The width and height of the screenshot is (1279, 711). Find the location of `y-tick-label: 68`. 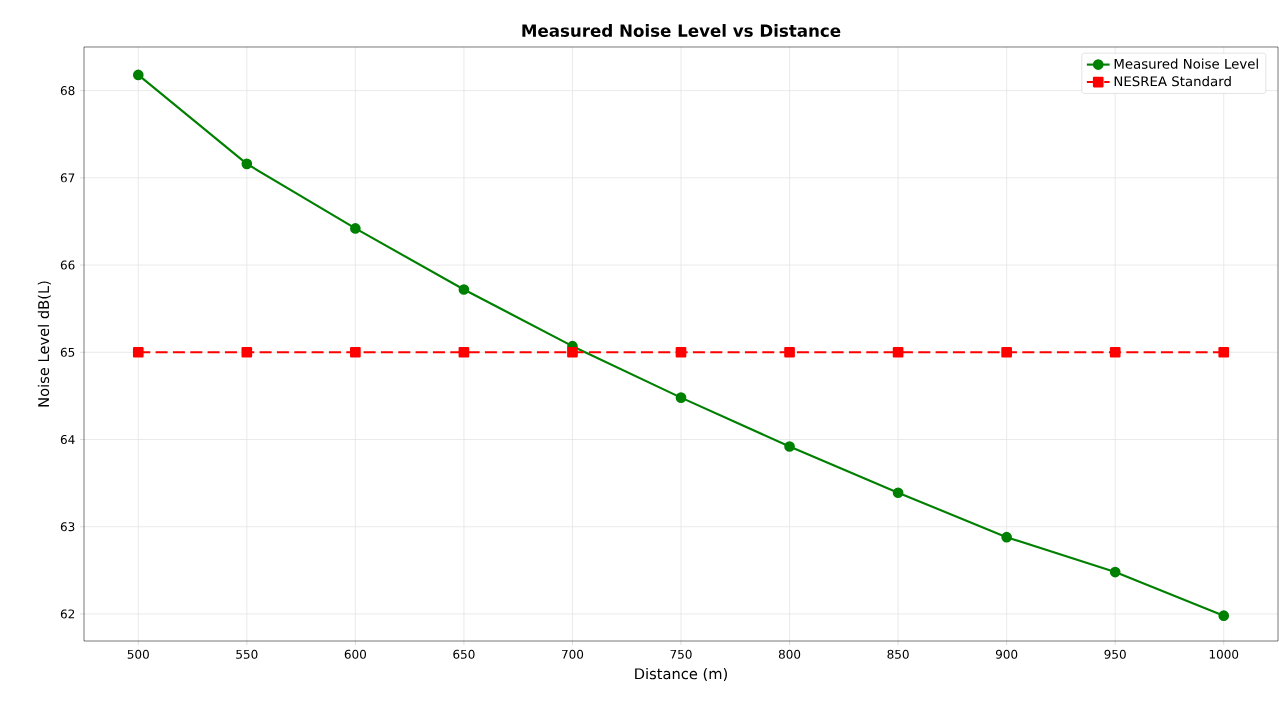

y-tick-label: 68 is located at coordinates (67, 91).